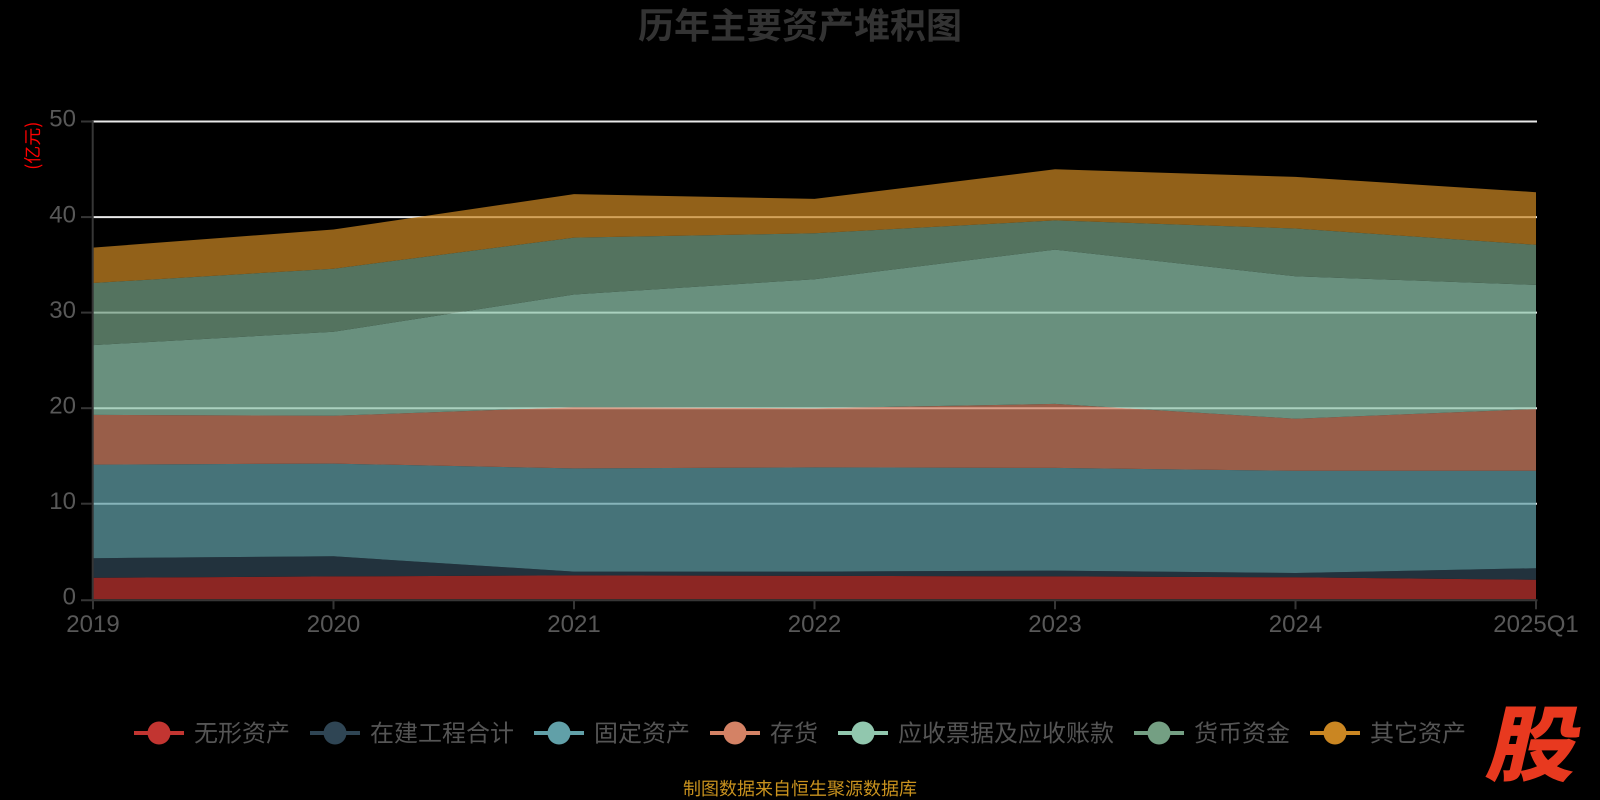  I want to click on svg-text: 50, so click(62, 119).